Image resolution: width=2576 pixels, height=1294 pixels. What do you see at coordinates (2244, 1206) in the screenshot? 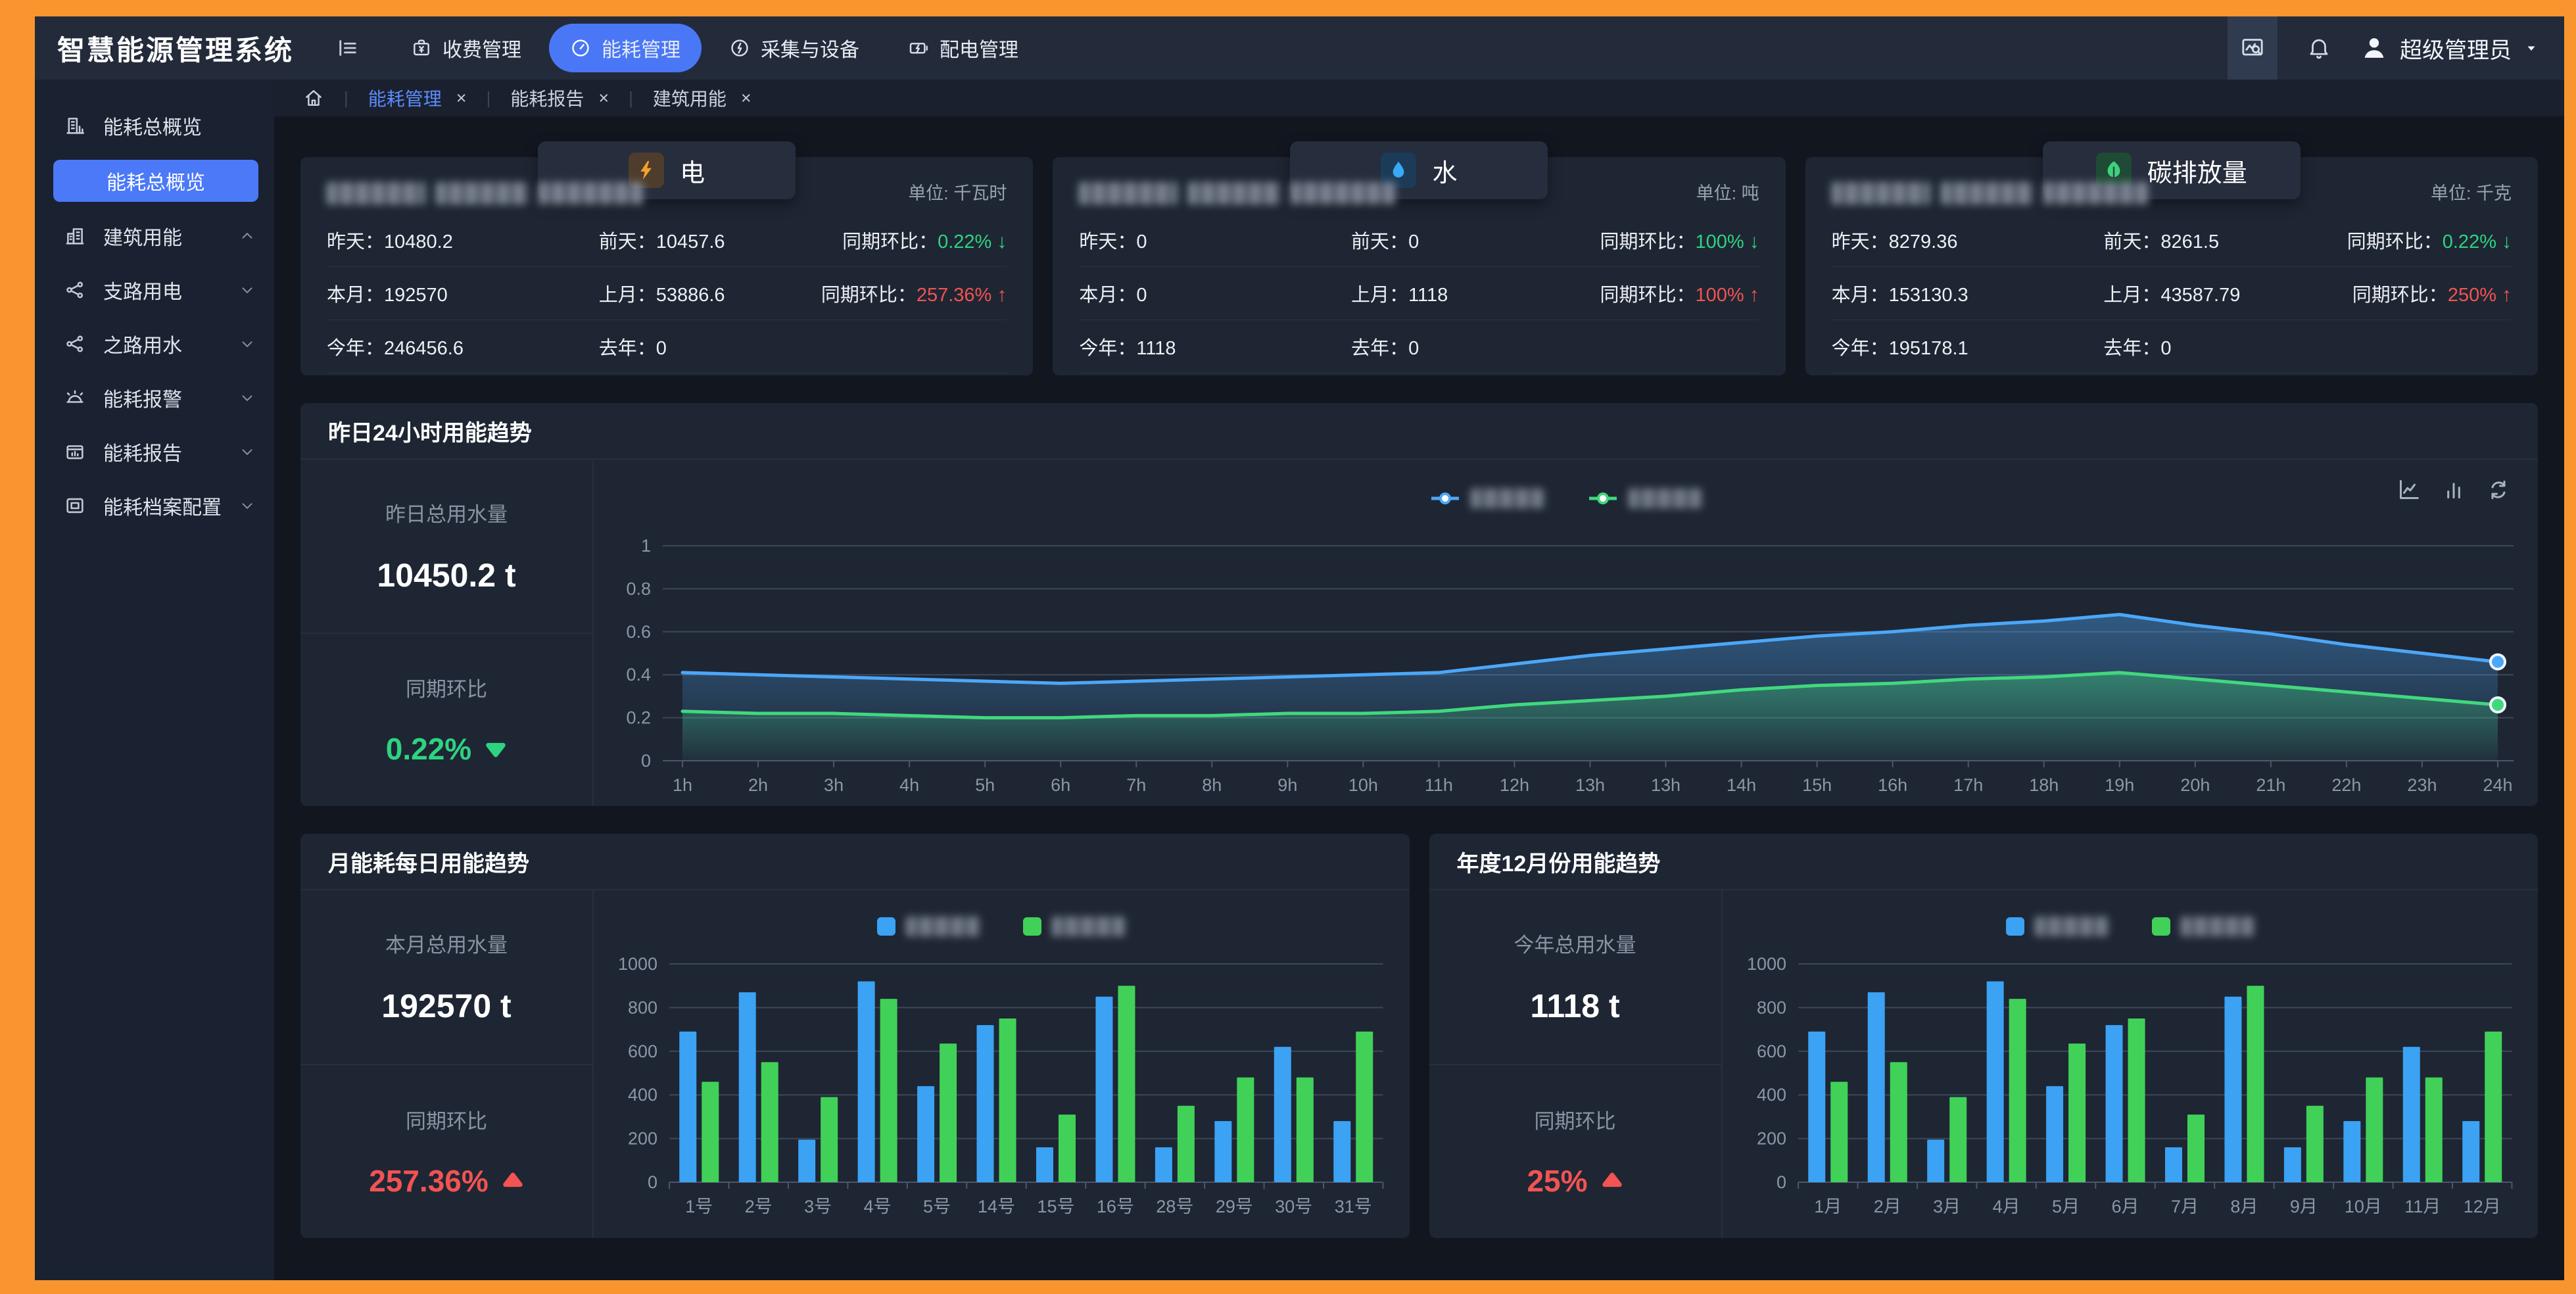
I see `svg-text: 8月` at bounding box center [2244, 1206].